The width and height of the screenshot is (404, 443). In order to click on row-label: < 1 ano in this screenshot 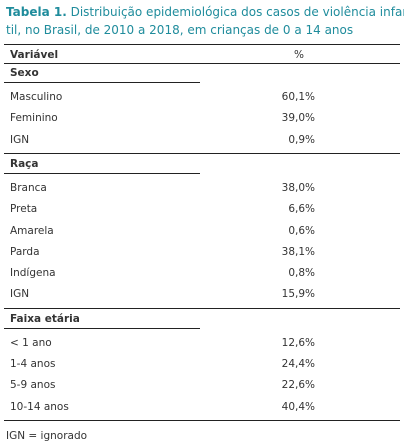, I will do `click(31, 342)`.